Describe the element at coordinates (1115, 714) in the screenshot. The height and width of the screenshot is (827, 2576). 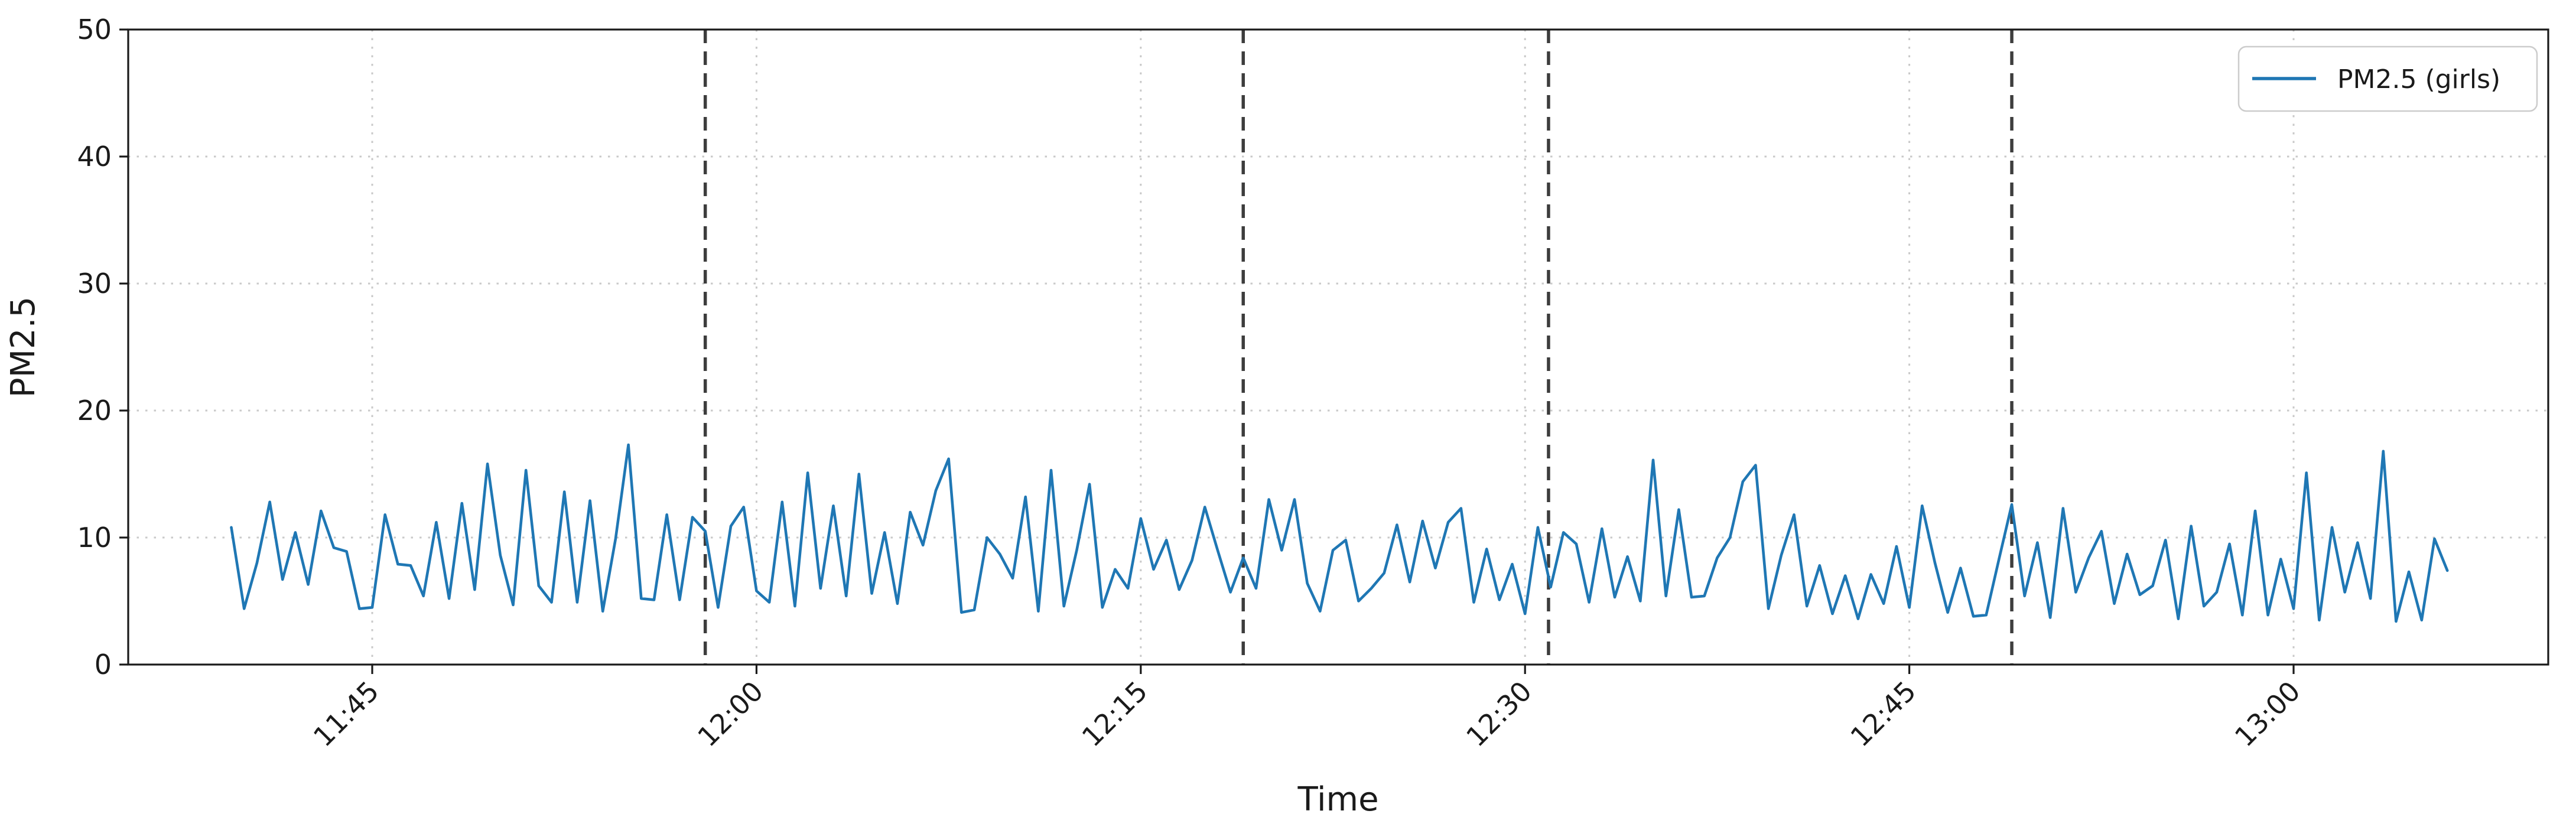
I see `x-tick-label: 12:15` at that location.